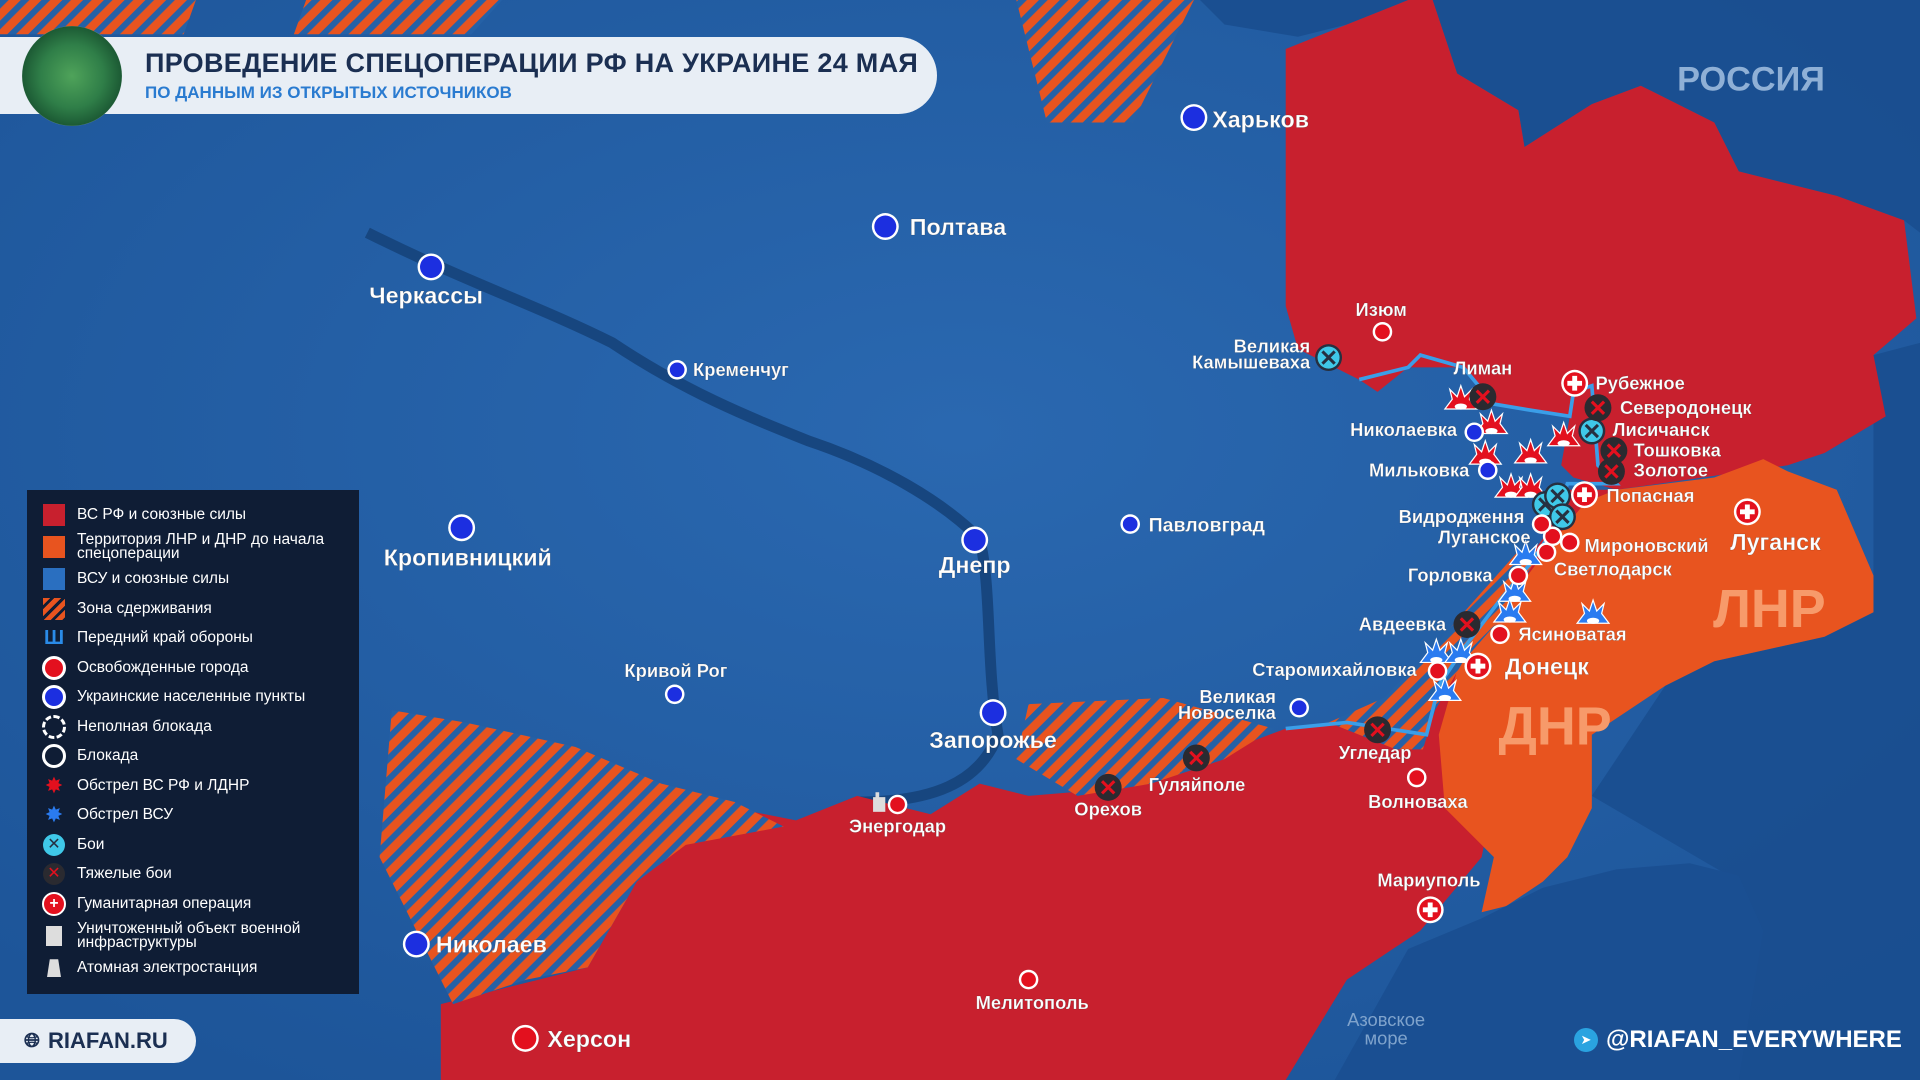 The image size is (1920, 1080). Describe the element at coordinates (1549, 971) in the screenshot. I see `azov-sea` at that location.